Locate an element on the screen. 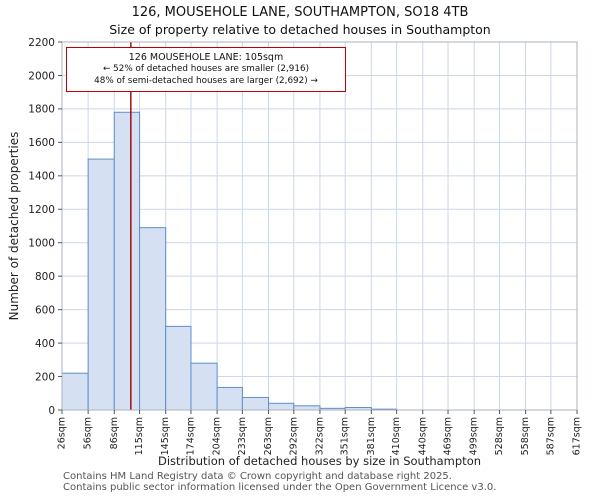 The width and height of the screenshot is (600, 500). x-tick-label: 499sqm is located at coordinates (474, 436).